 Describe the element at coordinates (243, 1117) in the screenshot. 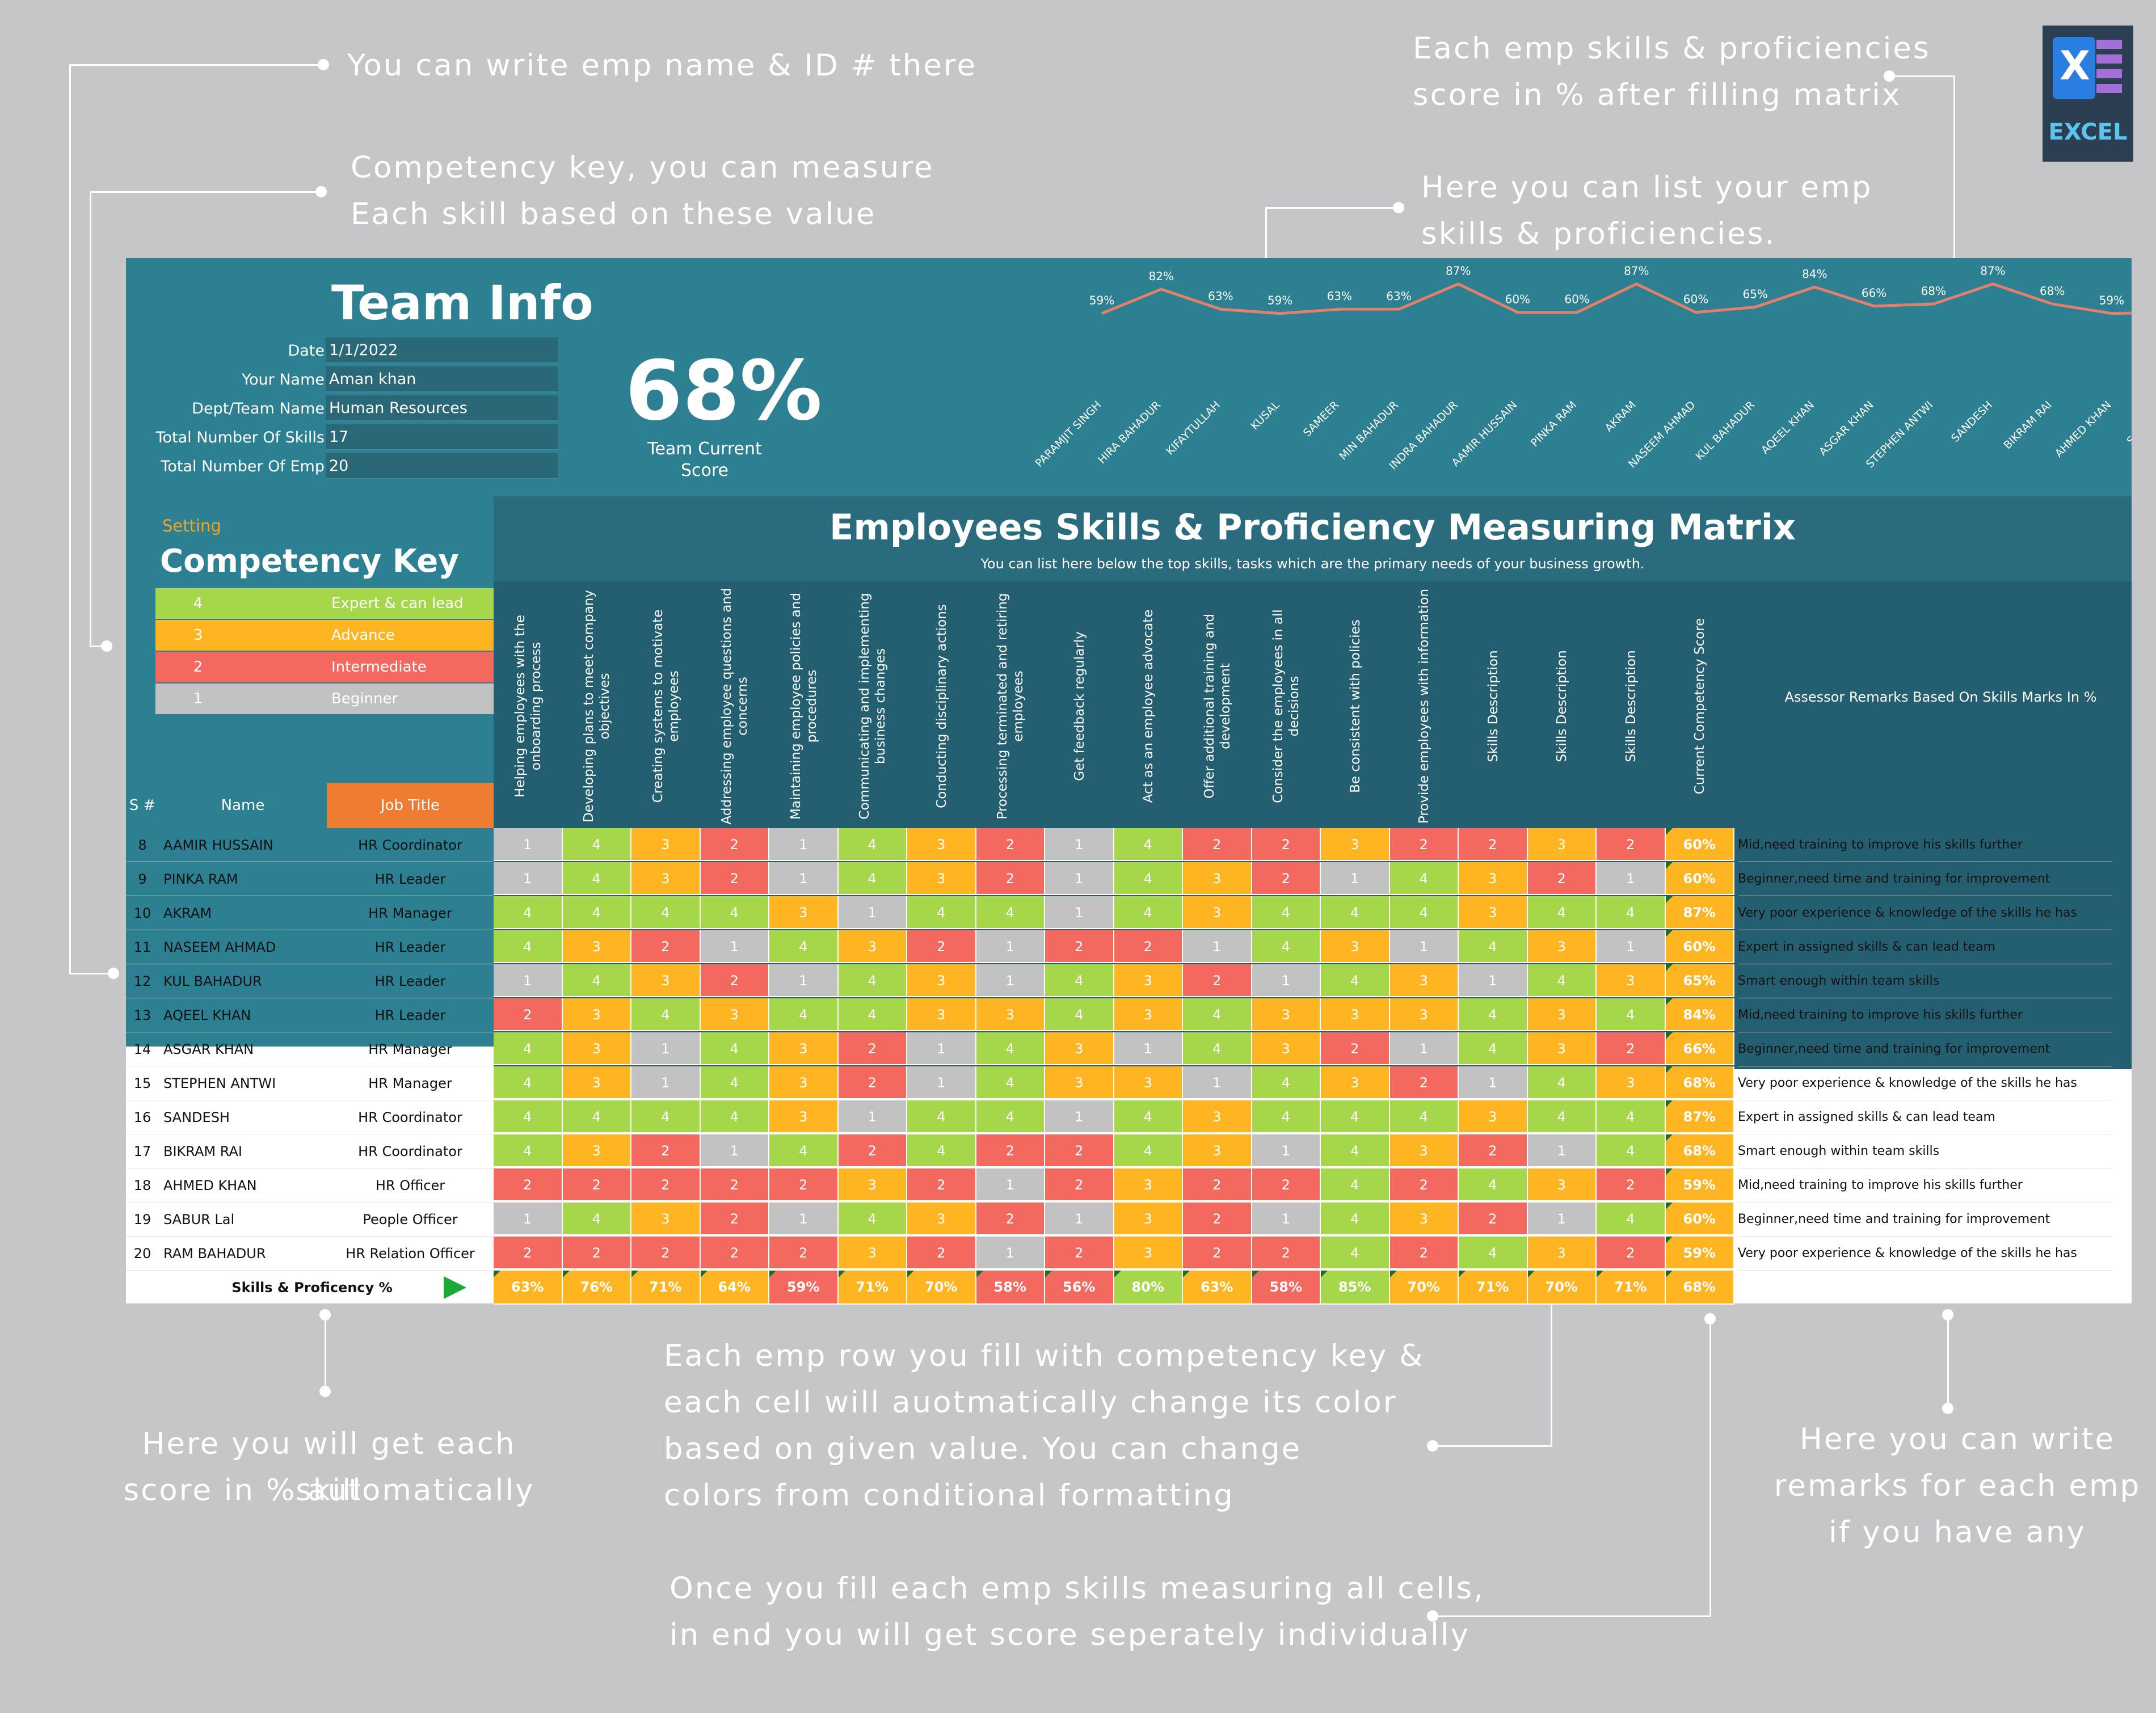

I see `row-name: SANDESH` at that location.